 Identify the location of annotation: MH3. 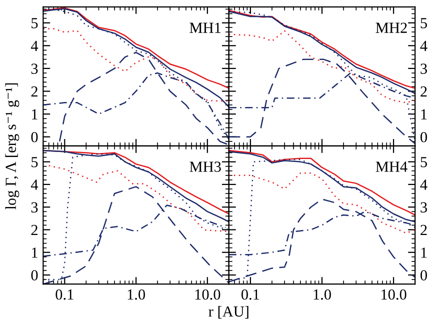
(205, 167).